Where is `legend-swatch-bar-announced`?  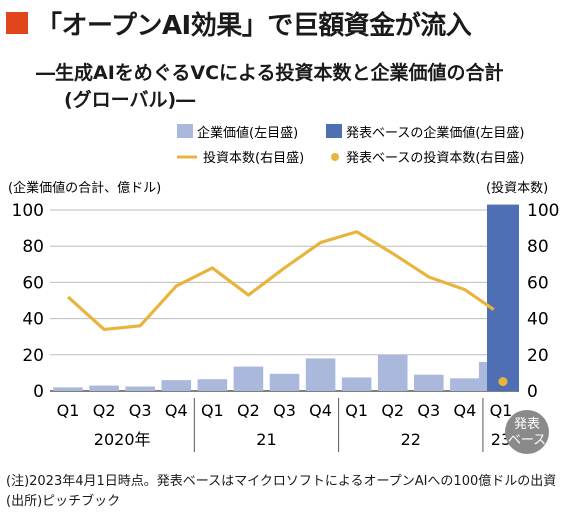
legend-swatch-bar-announced is located at coordinates (334, 131).